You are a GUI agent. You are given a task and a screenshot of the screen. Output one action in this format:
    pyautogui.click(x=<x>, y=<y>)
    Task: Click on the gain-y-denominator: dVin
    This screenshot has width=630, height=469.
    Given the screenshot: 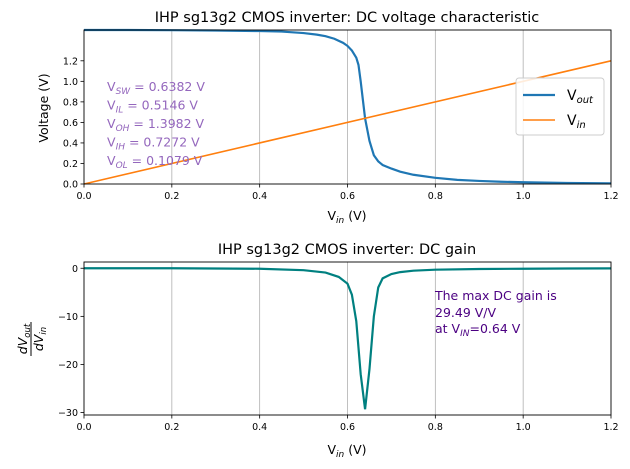 What is the action you would take?
    pyautogui.click(x=40, y=339)
    